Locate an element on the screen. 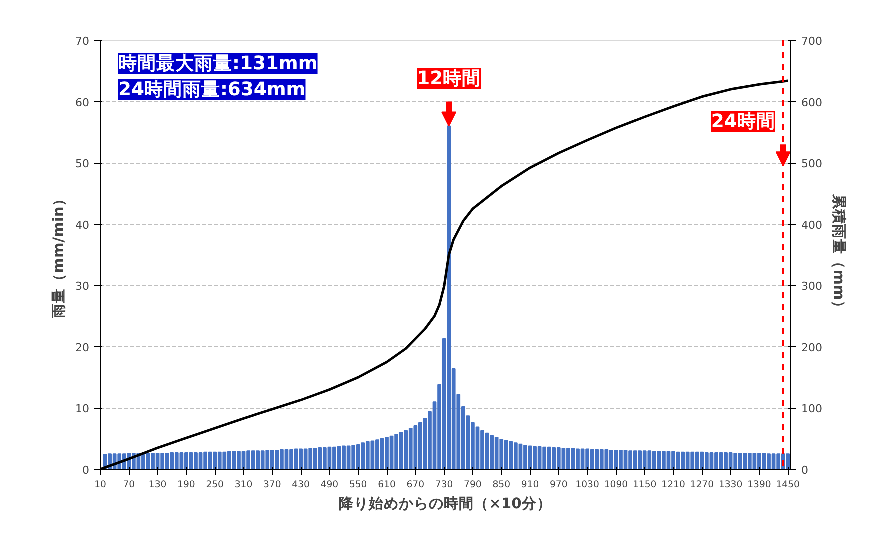 This screenshot has width=888, height=557. y-tick-label: 10 is located at coordinates (83, 409).